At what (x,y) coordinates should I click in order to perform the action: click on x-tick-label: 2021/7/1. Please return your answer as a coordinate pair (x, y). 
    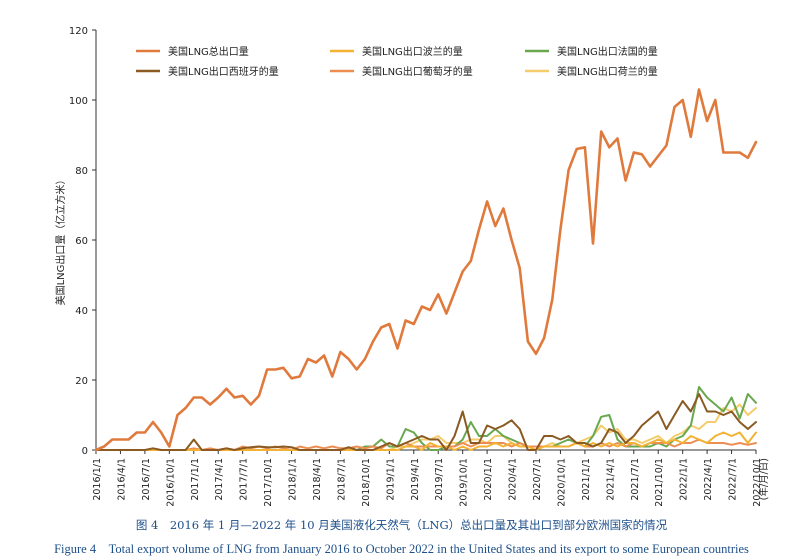
    Looking at the image, I should click on (635, 479).